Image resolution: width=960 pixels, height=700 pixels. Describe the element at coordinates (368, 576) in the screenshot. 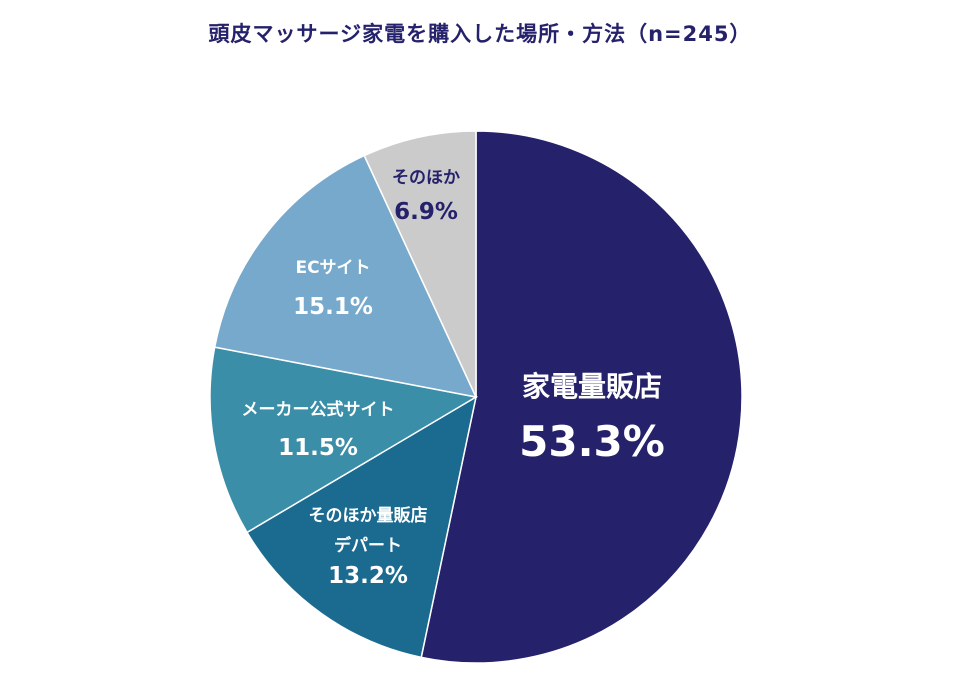

I see `slice-value-label: 13.2%` at that location.